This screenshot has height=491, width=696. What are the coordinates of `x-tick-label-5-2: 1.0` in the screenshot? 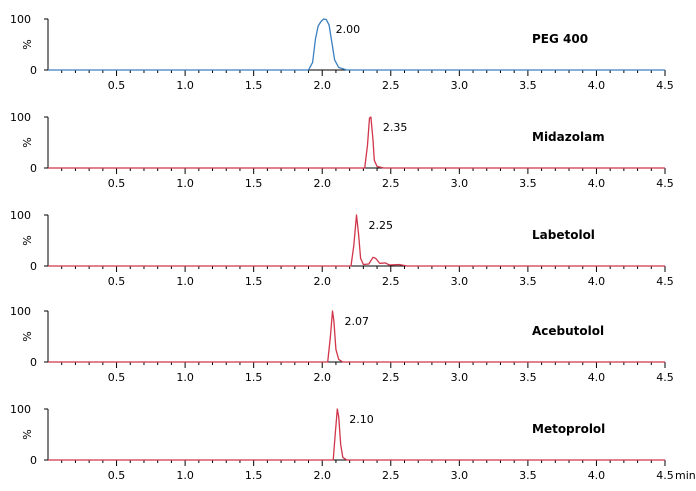 It's located at (185, 475).